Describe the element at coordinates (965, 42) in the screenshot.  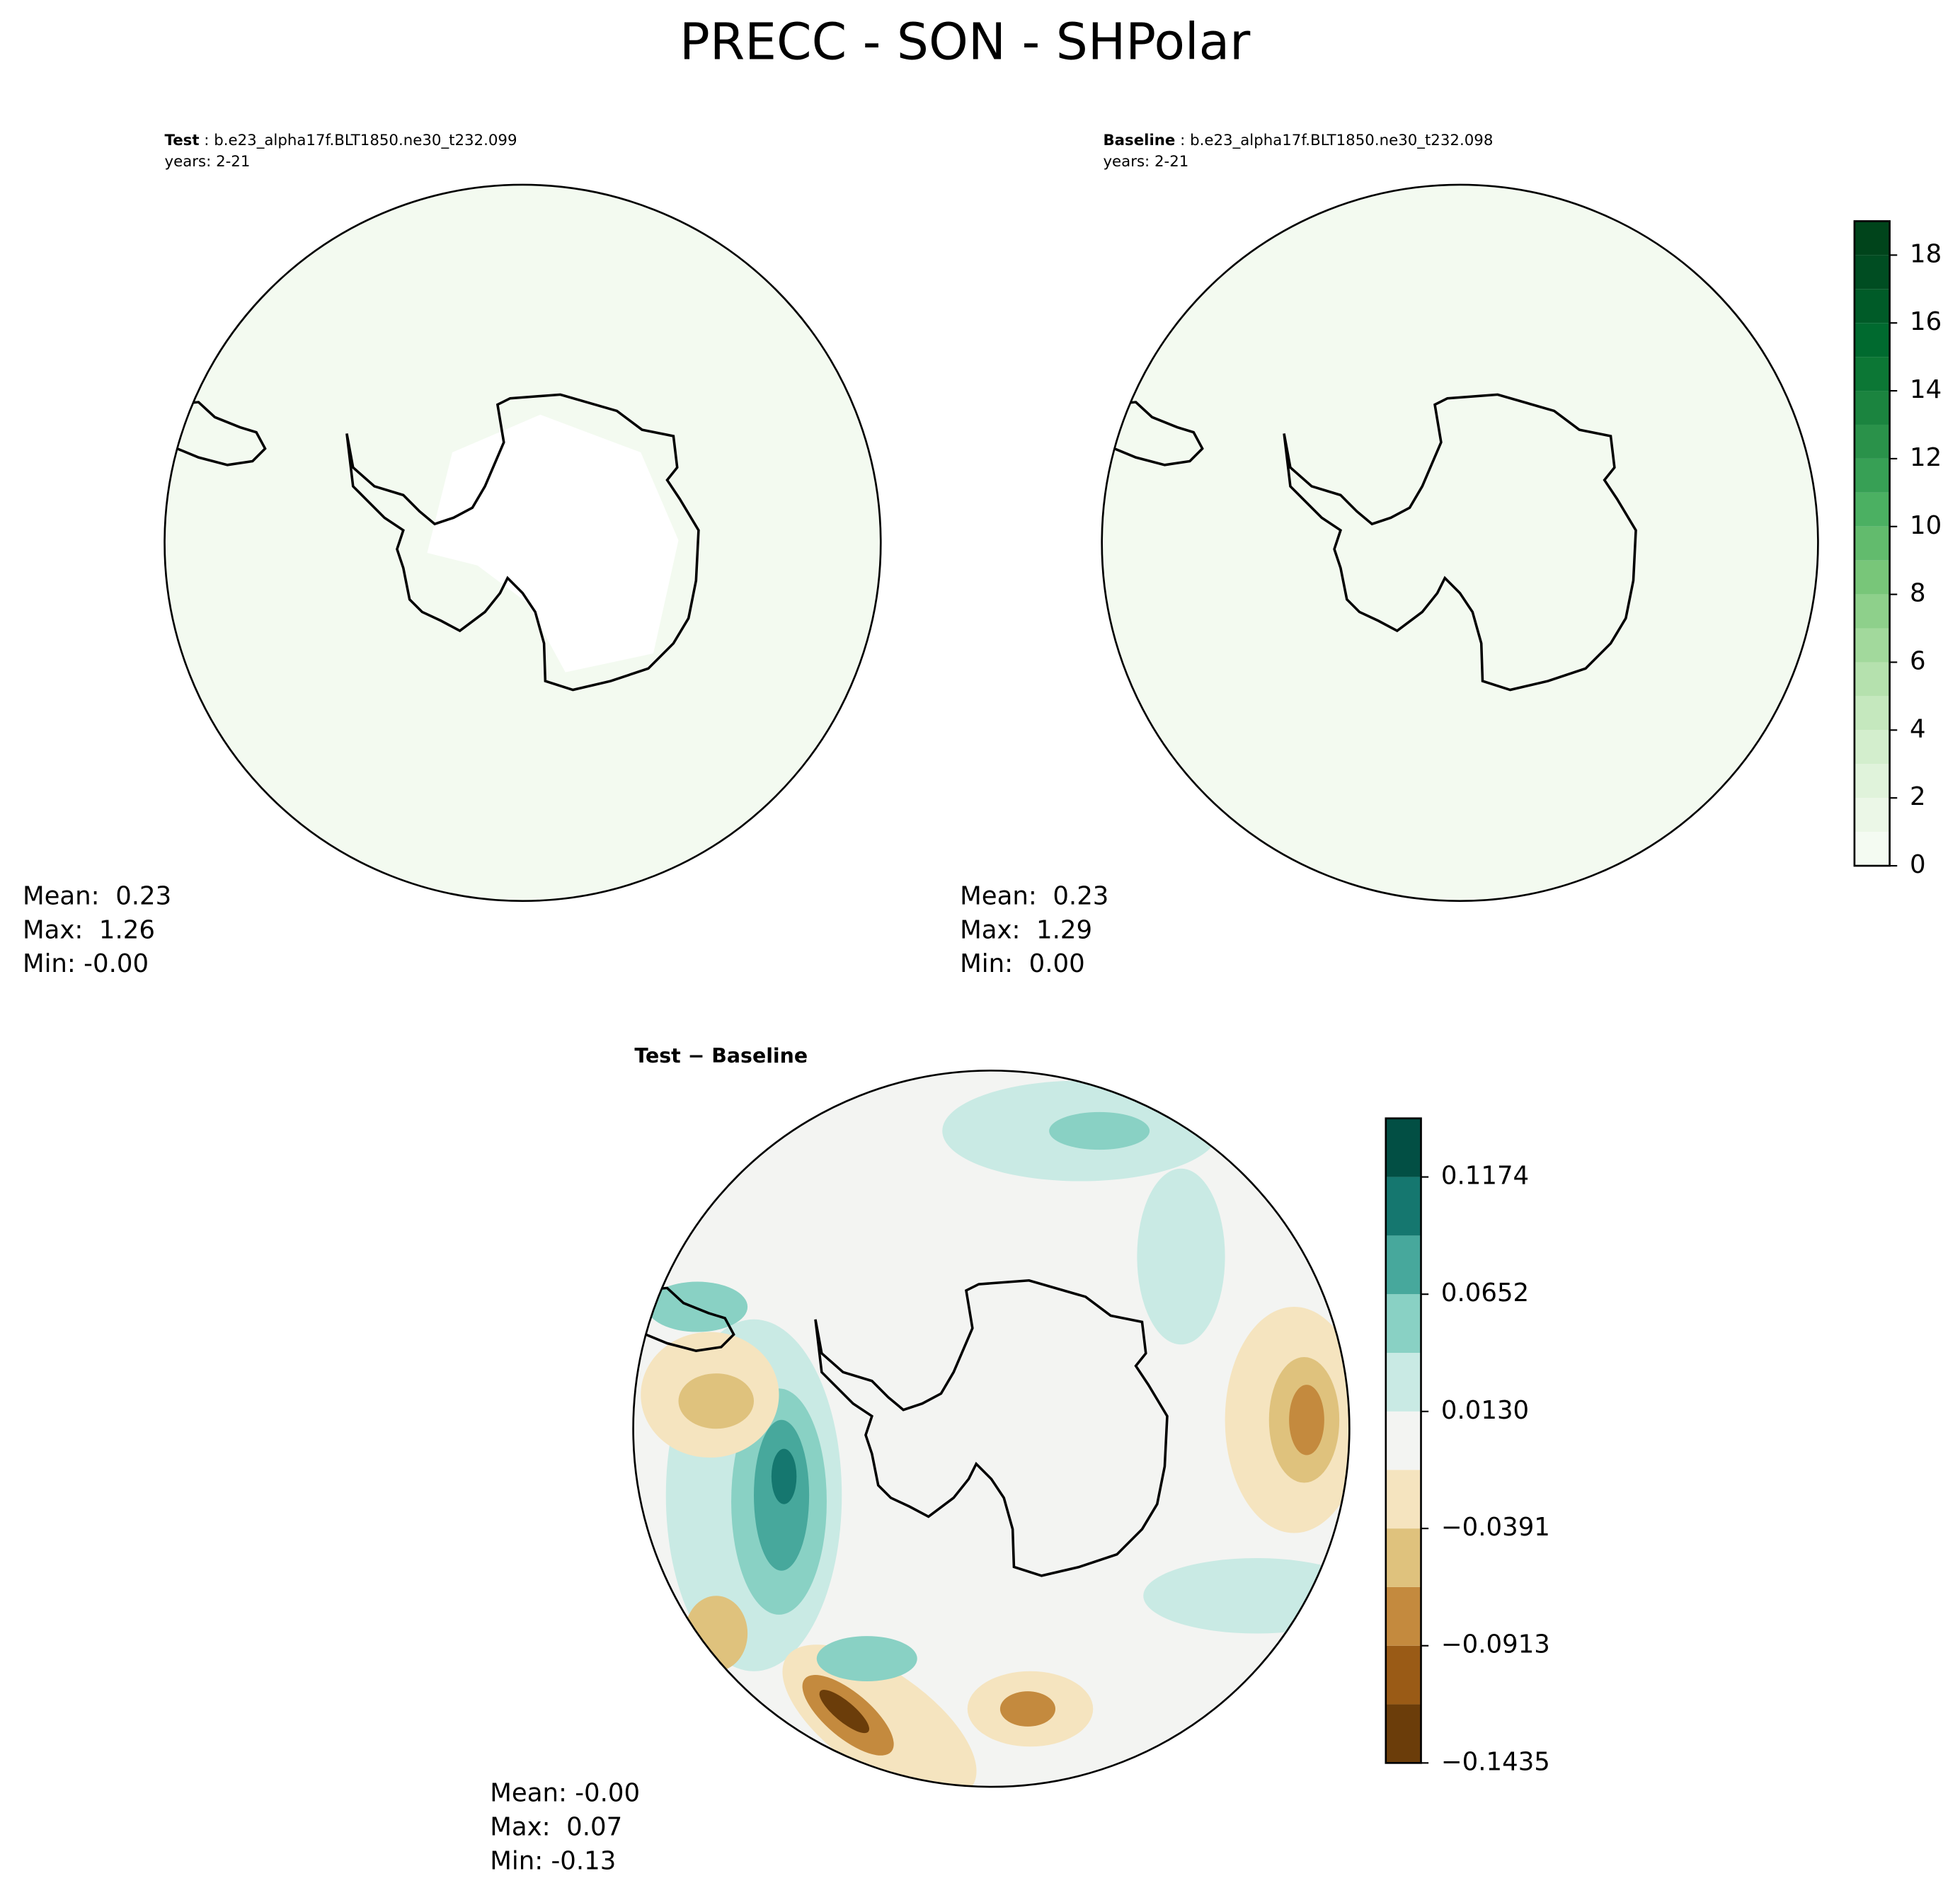
I see `figure-title: PRECC - SON - SHPolar` at that location.